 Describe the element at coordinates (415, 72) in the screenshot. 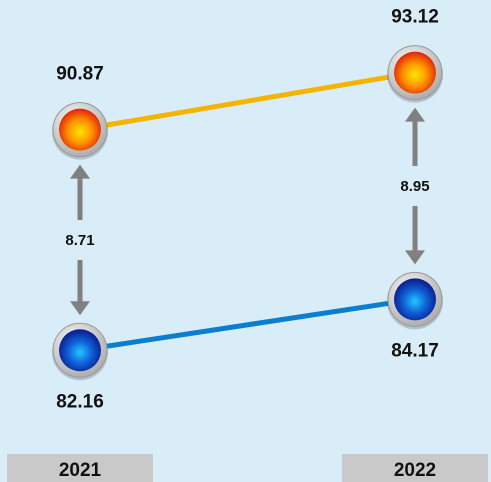

I see `marker-1-2022` at that location.